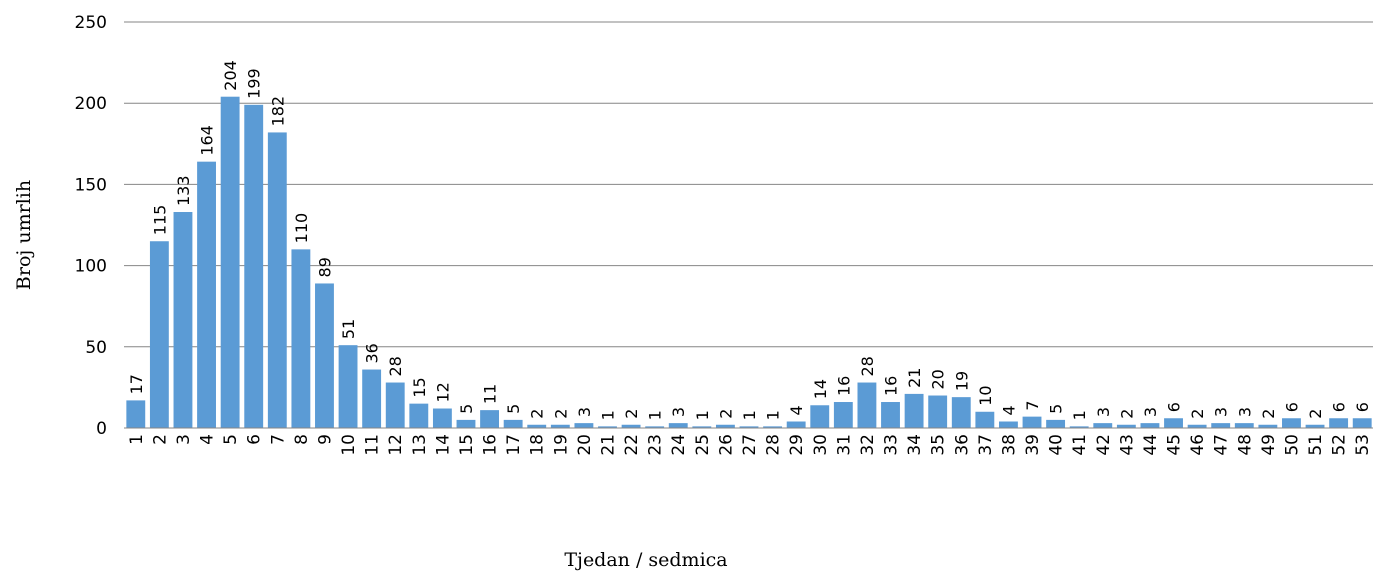 Image resolution: width=1373 pixels, height=575 pixels. What do you see at coordinates (301, 228) in the screenshot?
I see `data-label: 110` at bounding box center [301, 228].